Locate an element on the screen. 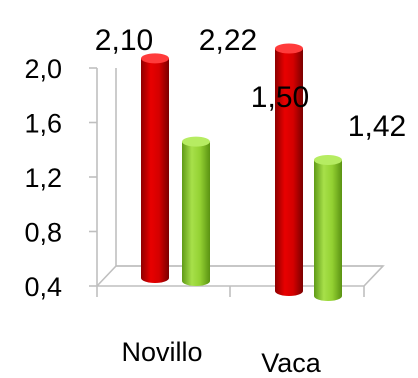  data-label: 2,10 is located at coordinates (124, 40).